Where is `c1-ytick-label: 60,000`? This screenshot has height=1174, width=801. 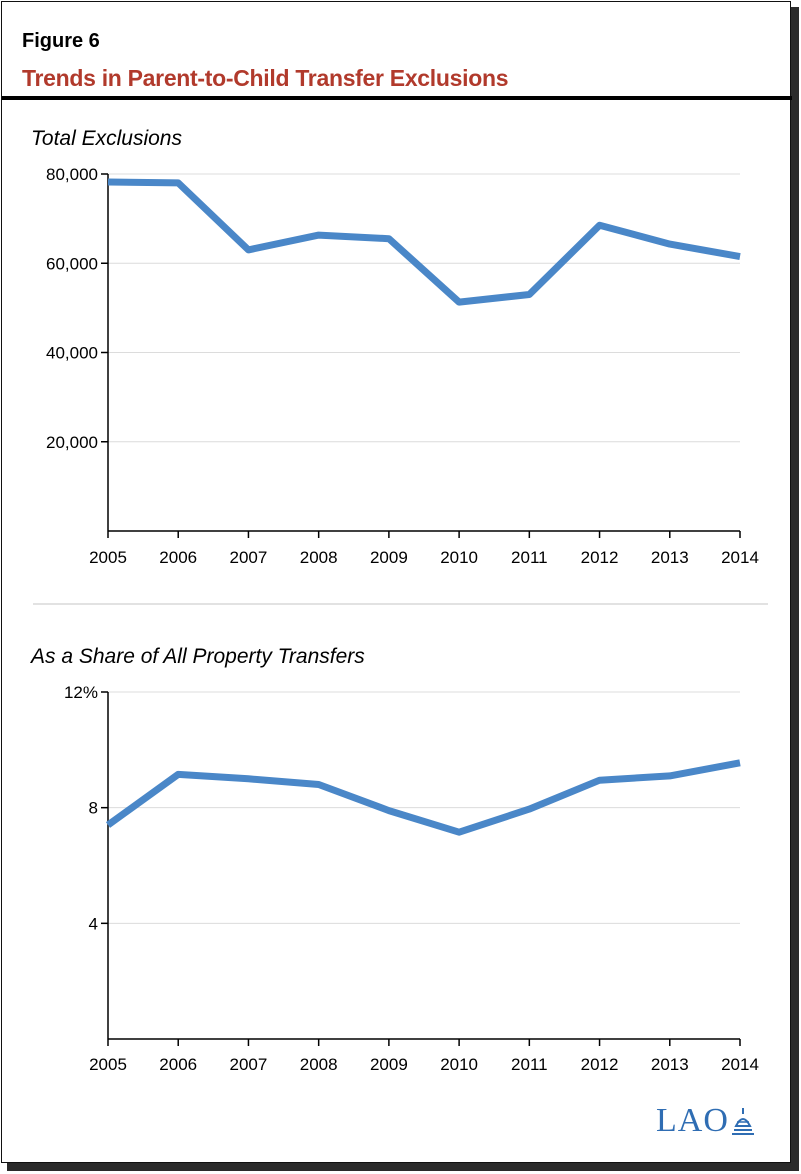
c1-ytick-label: 60,000 is located at coordinates (72, 263).